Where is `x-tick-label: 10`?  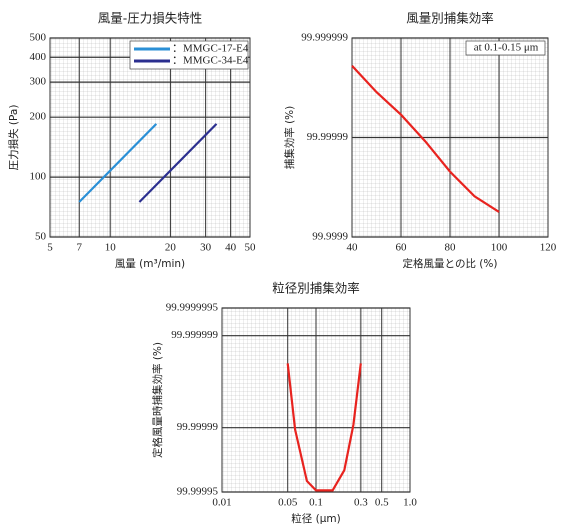 x-tick-label: 10 is located at coordinates (111, 248).